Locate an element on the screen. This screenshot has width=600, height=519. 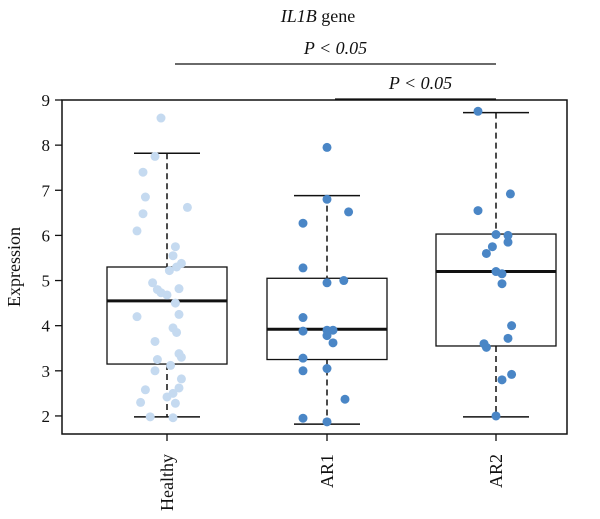
chart-title-gene: IL1B is located at coordinates (298, 16).